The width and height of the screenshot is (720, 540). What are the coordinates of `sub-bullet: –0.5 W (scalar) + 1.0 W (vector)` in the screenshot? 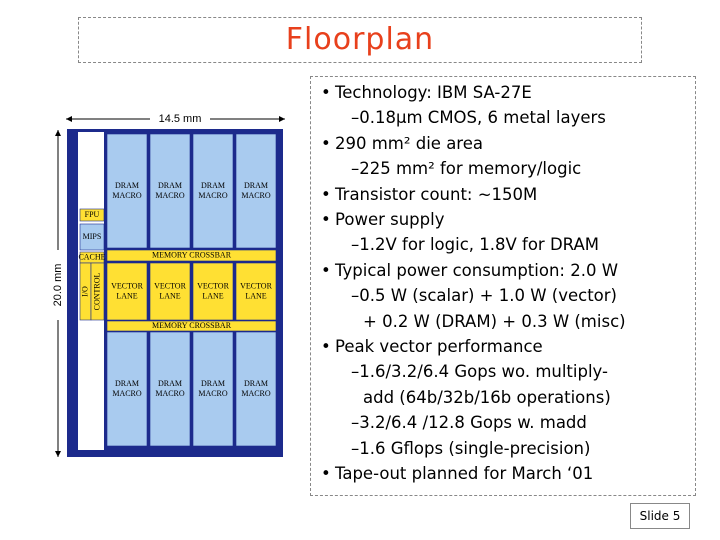 It's located at (503, 295).